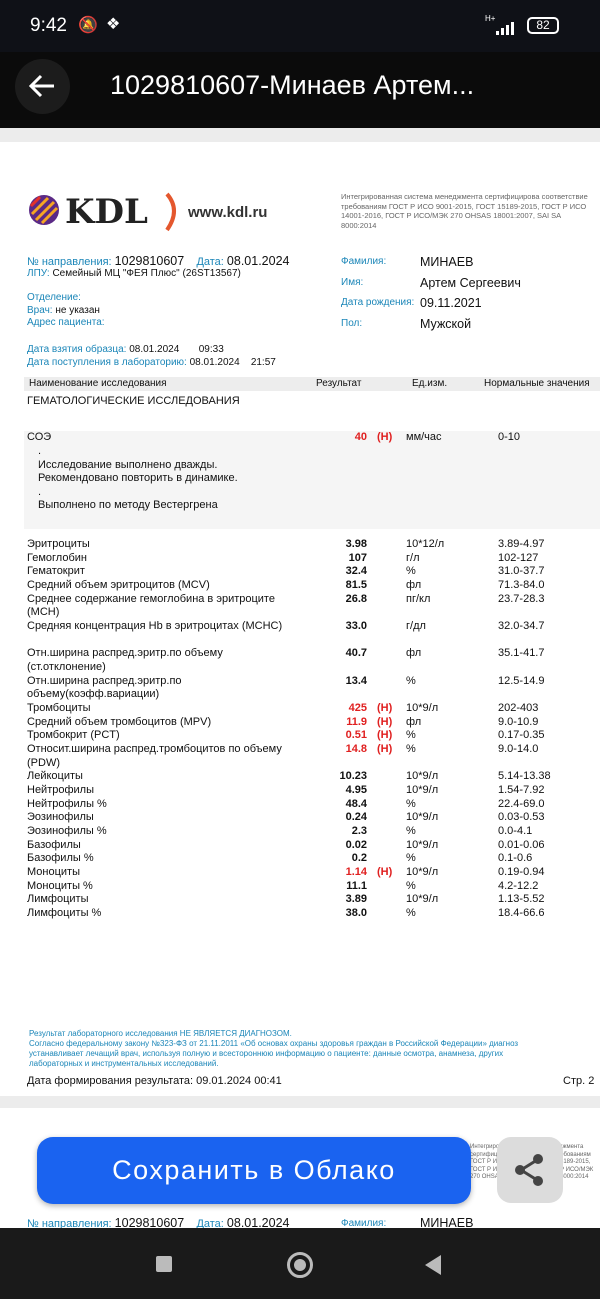  I want to click on back-button, so click(42, 86).